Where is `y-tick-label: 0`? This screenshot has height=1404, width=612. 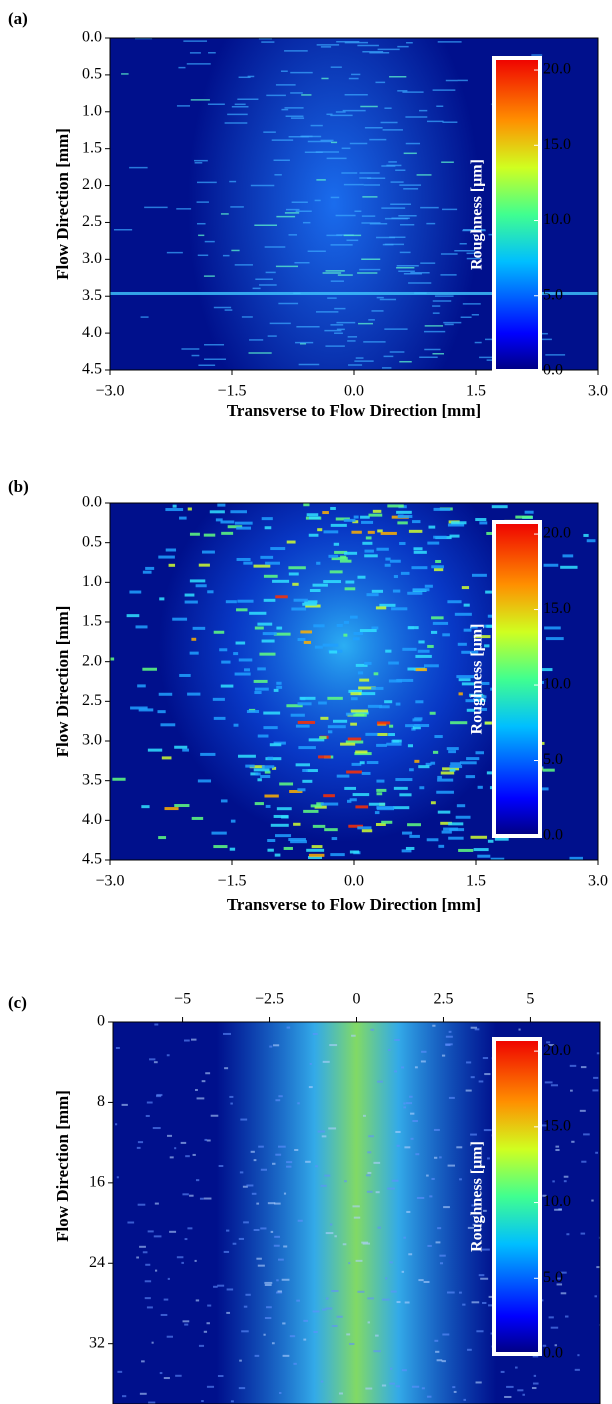
y-tick-label: 0 is located at coordinates (101, 1021).